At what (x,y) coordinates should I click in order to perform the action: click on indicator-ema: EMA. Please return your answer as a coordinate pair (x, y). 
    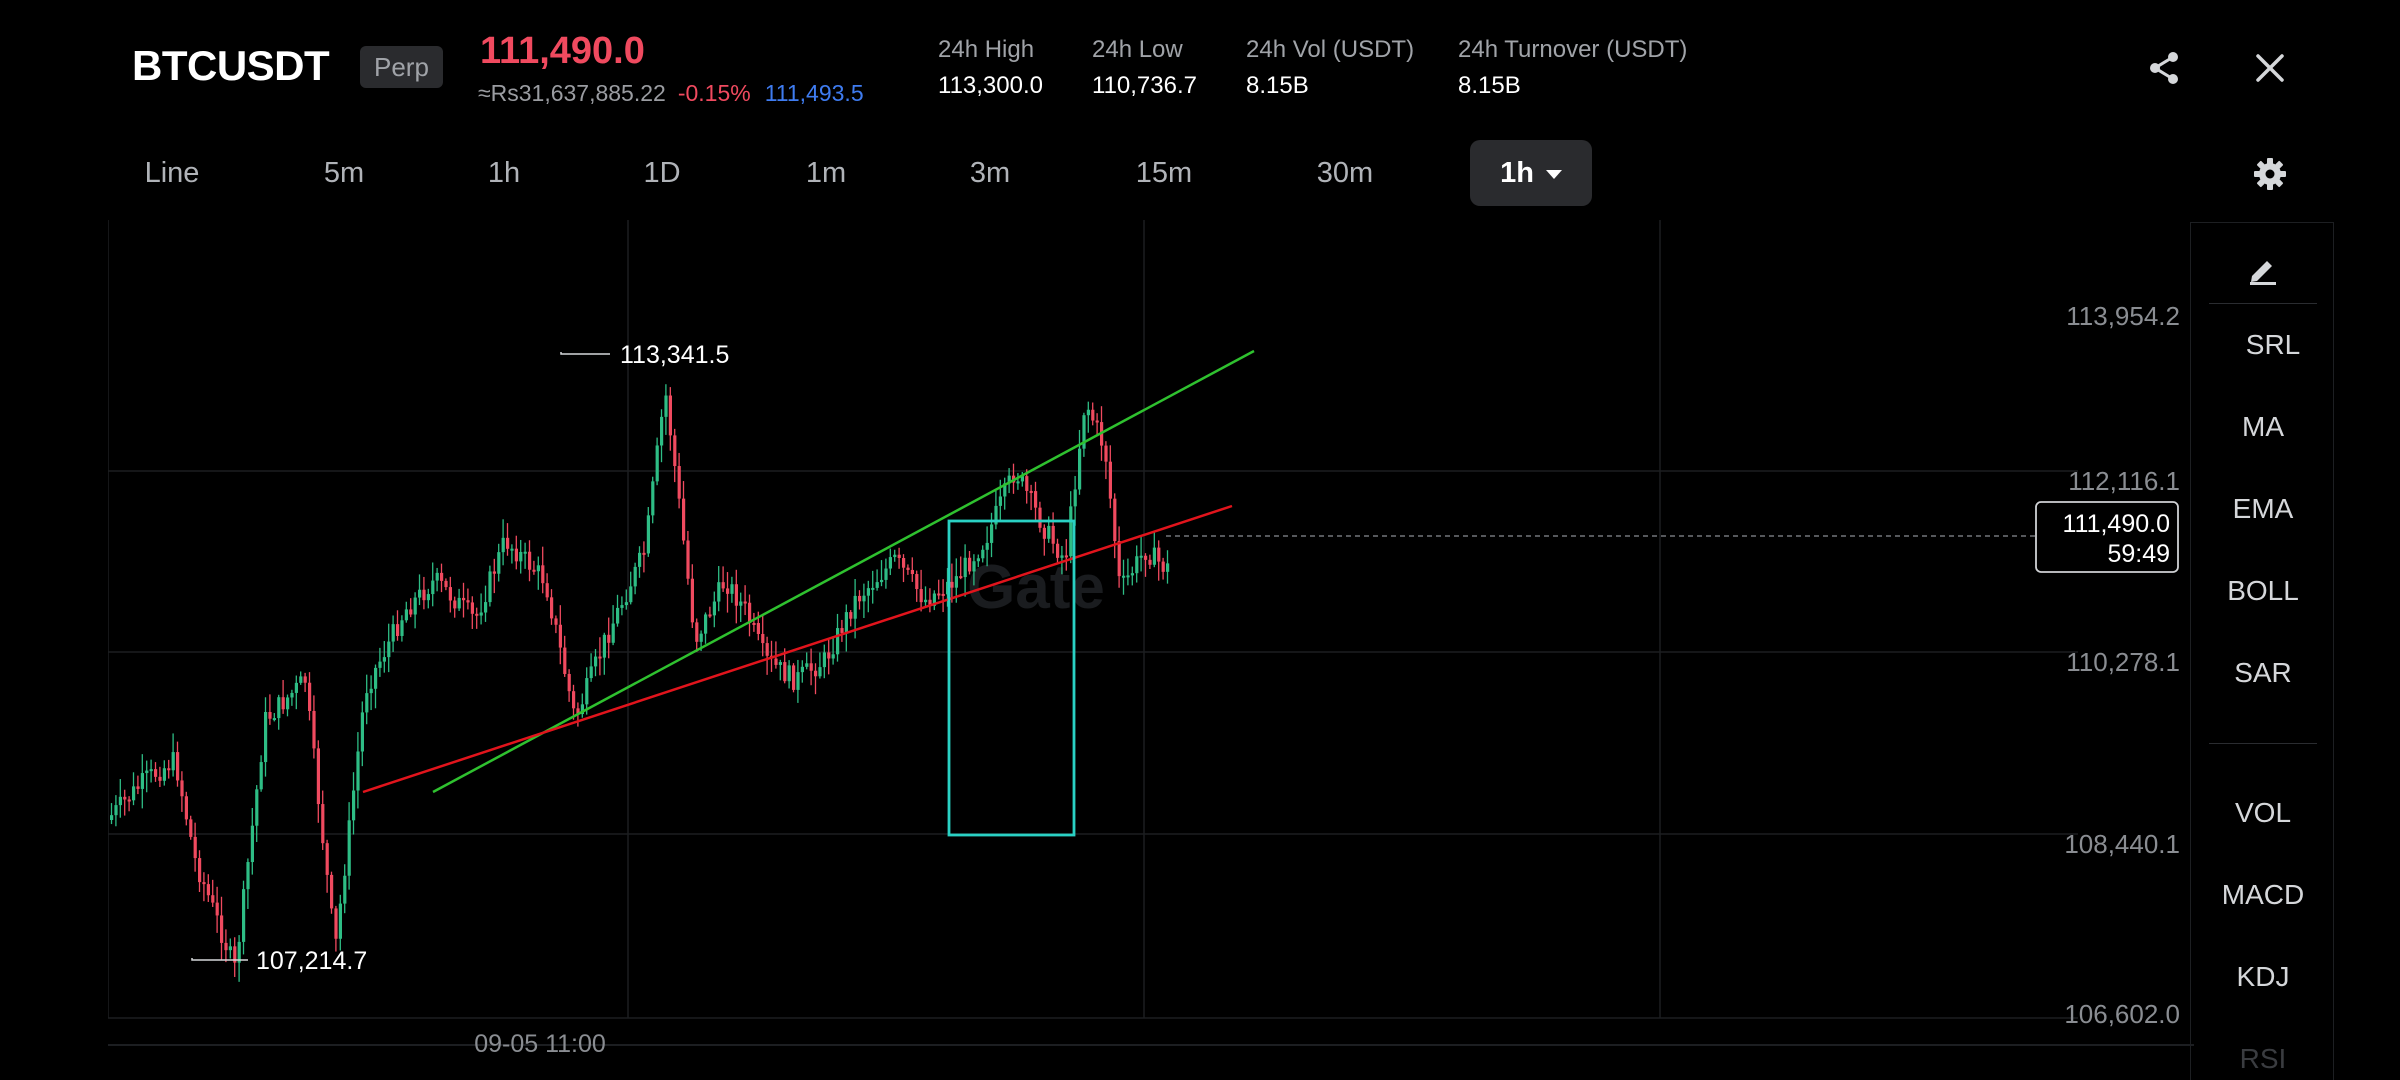
    Looking at the image, I should click on (2263, 508).